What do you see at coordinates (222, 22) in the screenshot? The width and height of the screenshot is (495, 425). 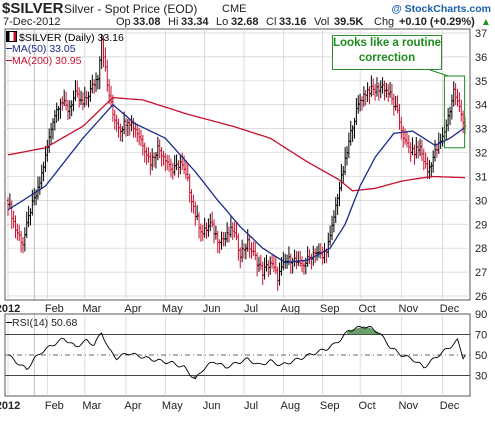 I see `low-label: Lo` at bounding box center [222, 22].